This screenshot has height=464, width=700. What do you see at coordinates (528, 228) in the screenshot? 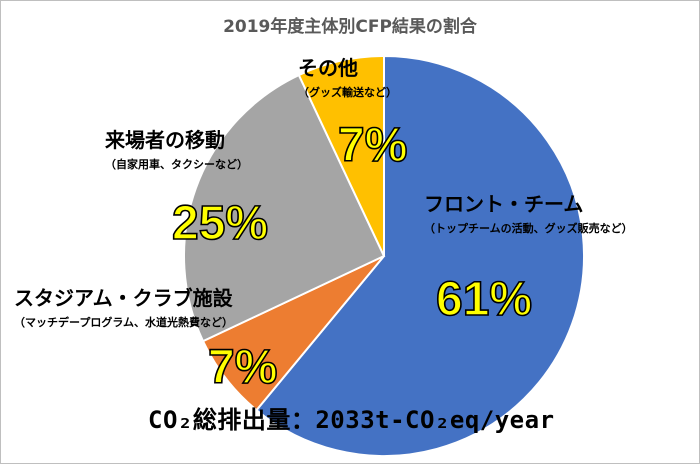
I see `label-front-team-note: （トップチームの活動、グッズ販売など）` at bounding box center [528, 228].